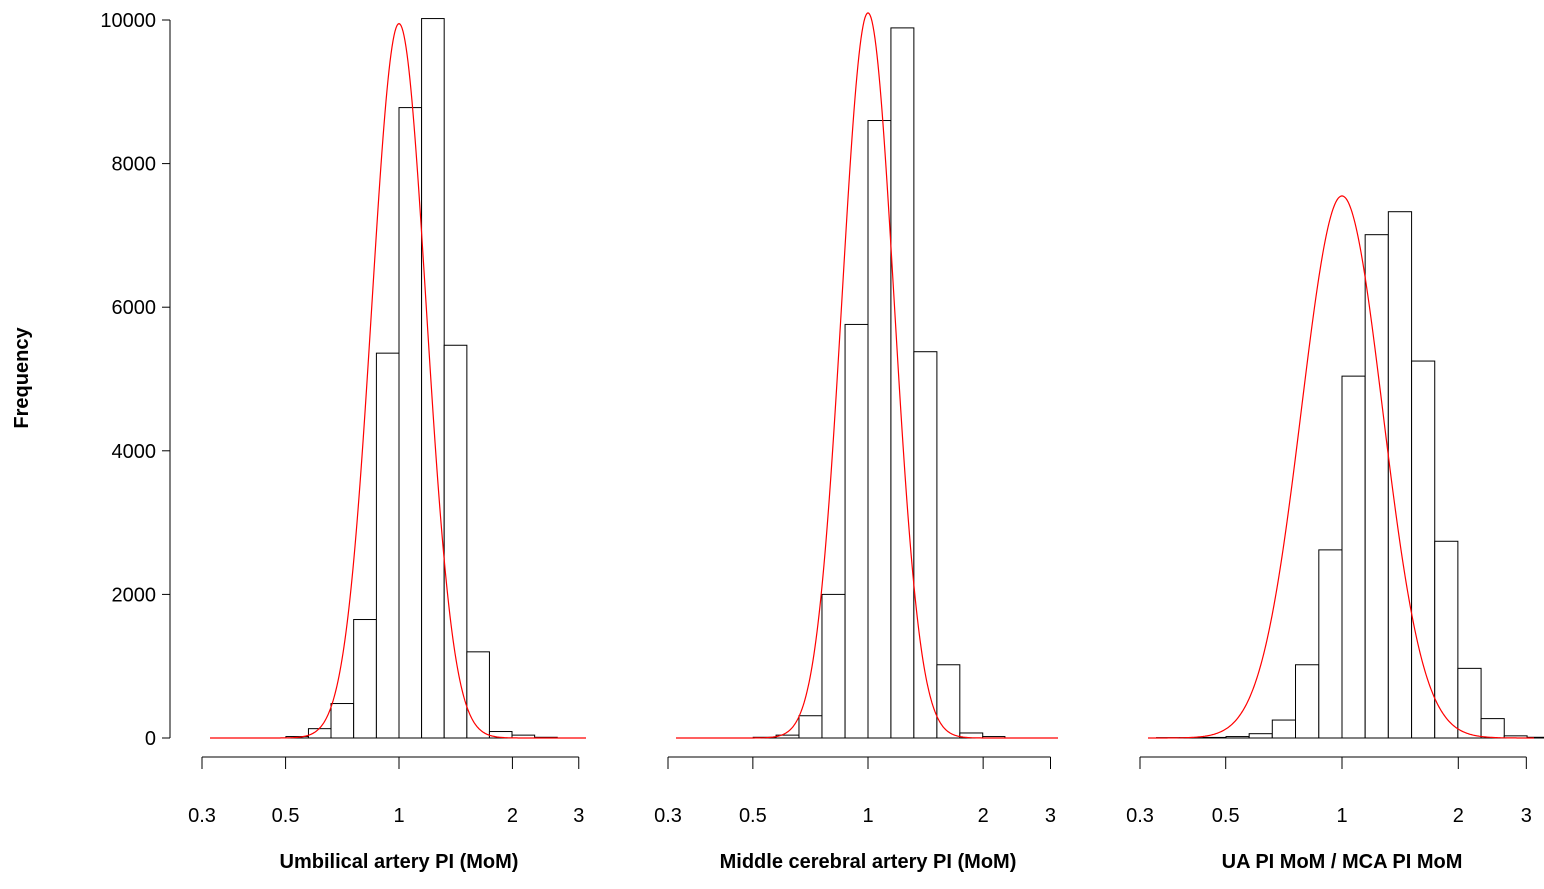 The width and height of the screenshot is (1544, 889). What do you see at coordinates (22, 378) in the screenshot?
I see `y-axis-title: Frequency` at bounding box center [22, 378].